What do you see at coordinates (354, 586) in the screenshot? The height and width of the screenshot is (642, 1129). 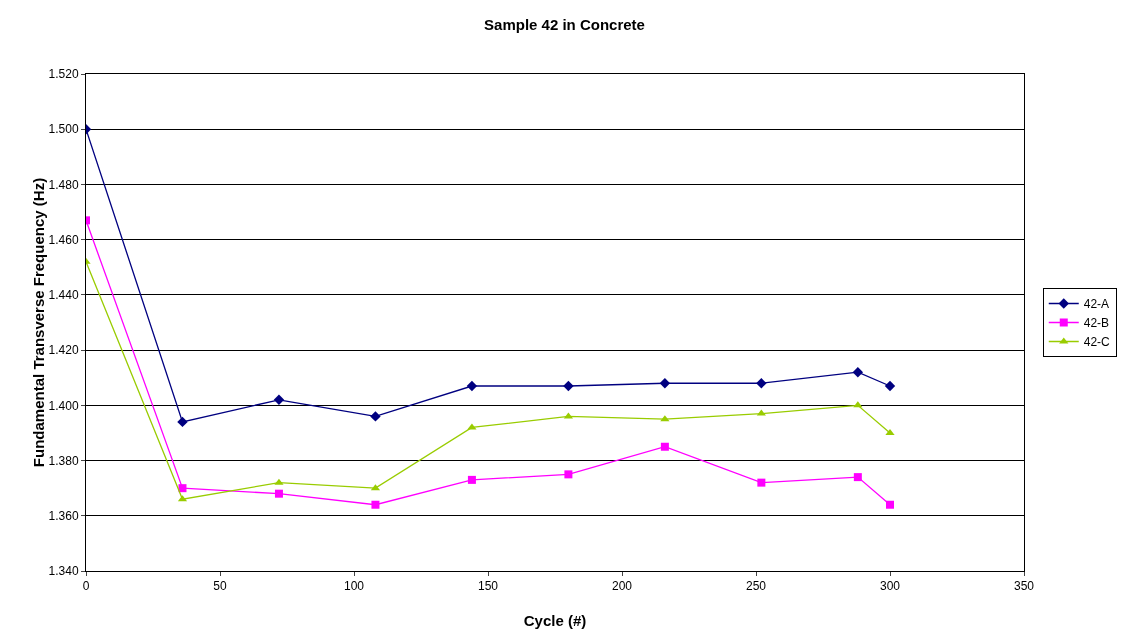 I see `x-tick-label: 100` at bounding box center [354, 586].